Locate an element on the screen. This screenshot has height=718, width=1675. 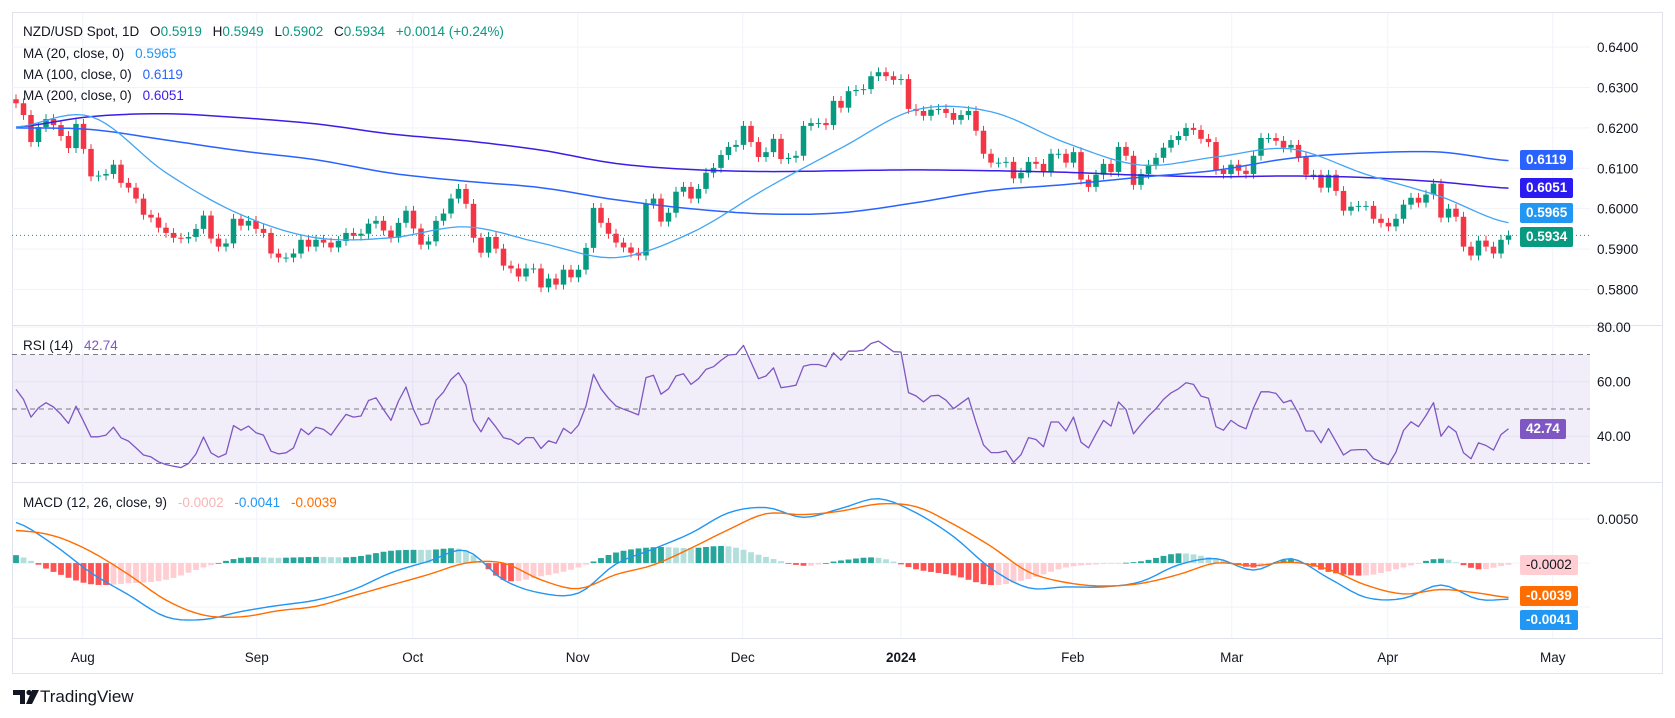
low-value: 0.5902 is located at coordinates (302, 31).